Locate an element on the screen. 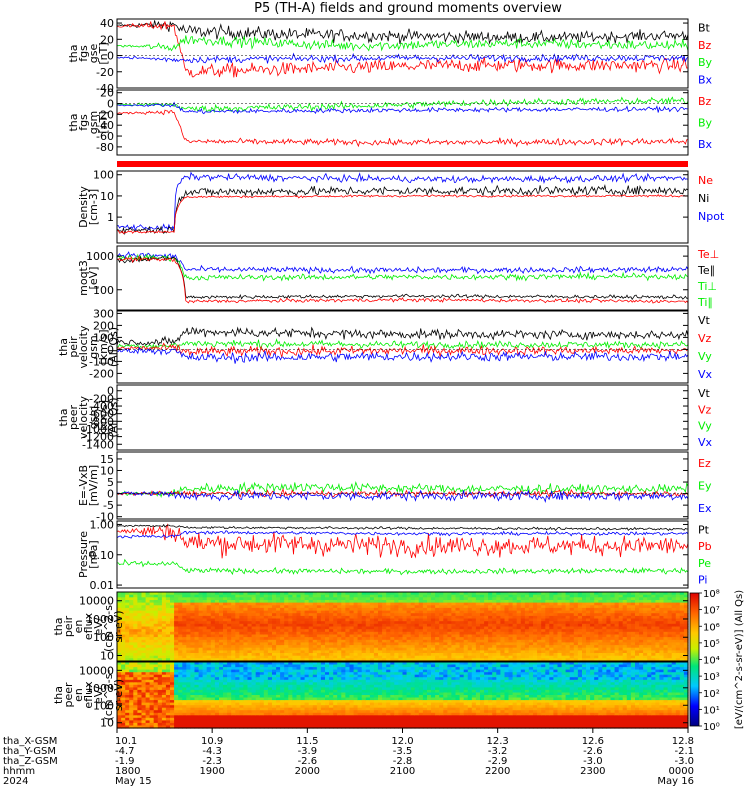 The width and height of the screenshot is (750, 800). legend-entry: Vx is located at coordinates (705, 442).